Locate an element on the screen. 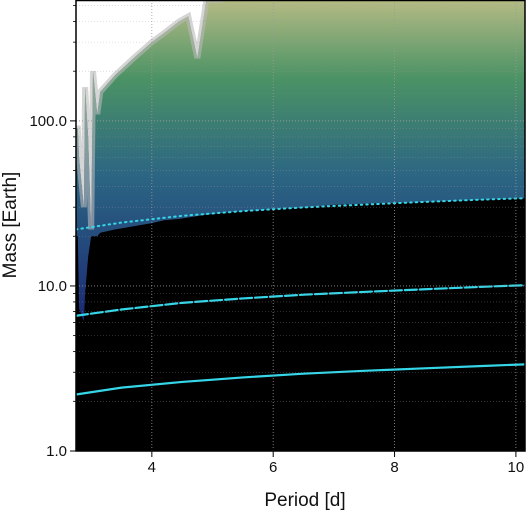  y-tick-label-0: 1.0 is located at coordinates (56, 451).